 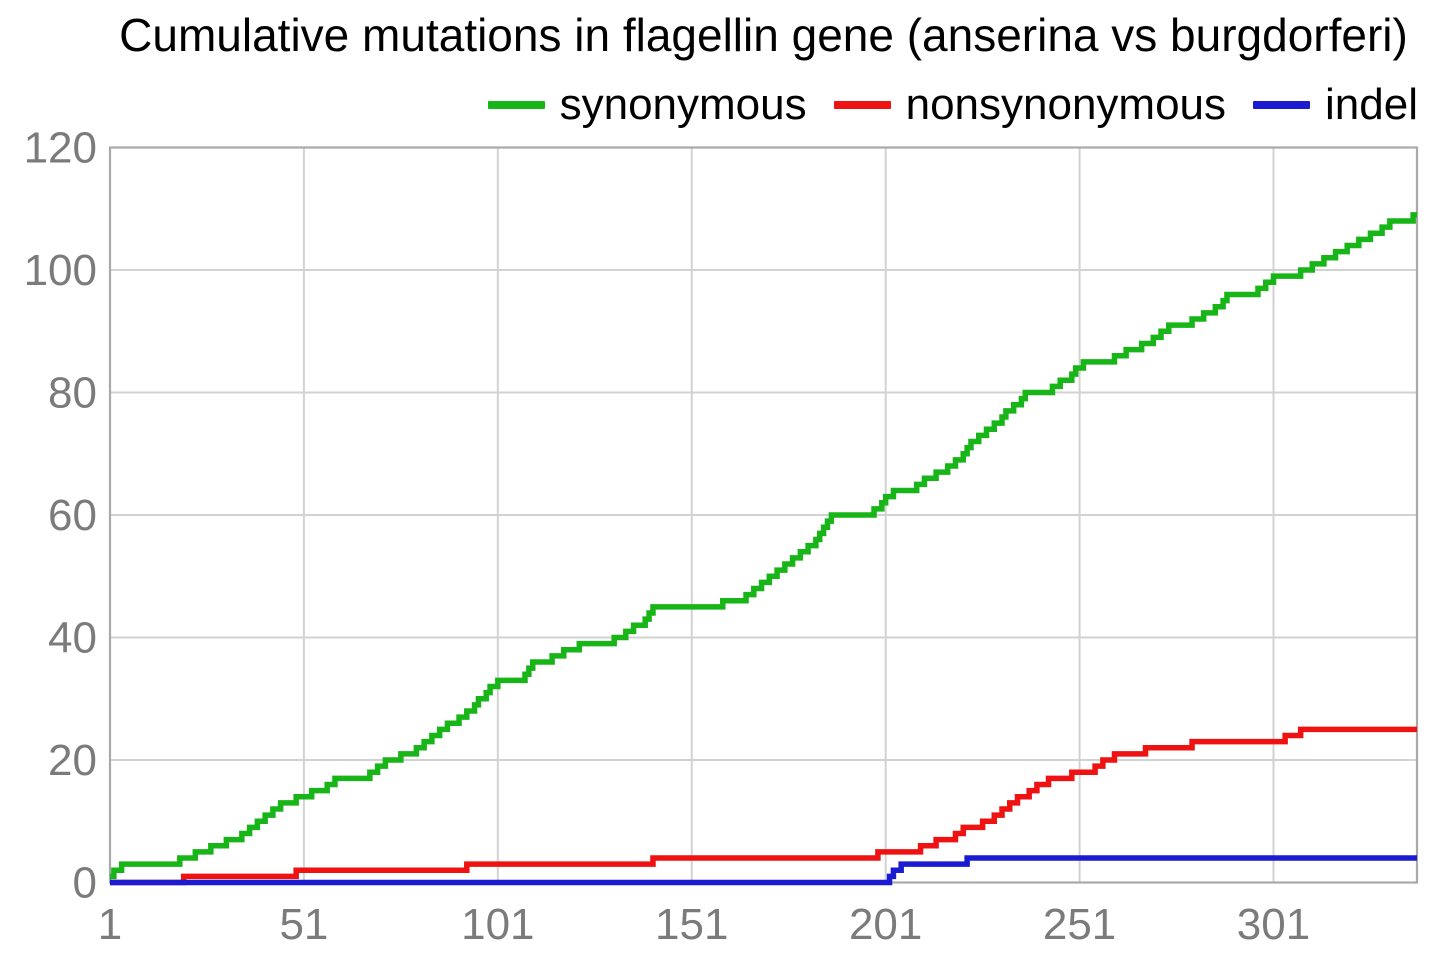 I want to click on legend-label-nonsynonymous: nonsynonymous, so click(x=1066, y=104).